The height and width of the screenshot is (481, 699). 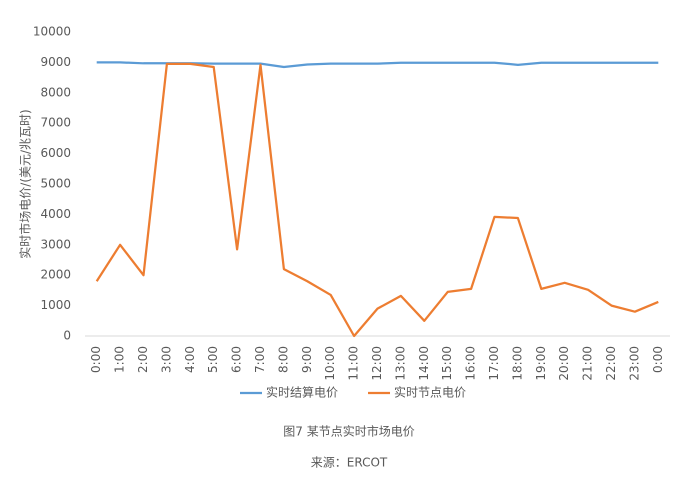 What do you see at coordinates (400, 363) in the screenshot?
I see `x-tick-label: 13:00` at bounding box center [400, 363].